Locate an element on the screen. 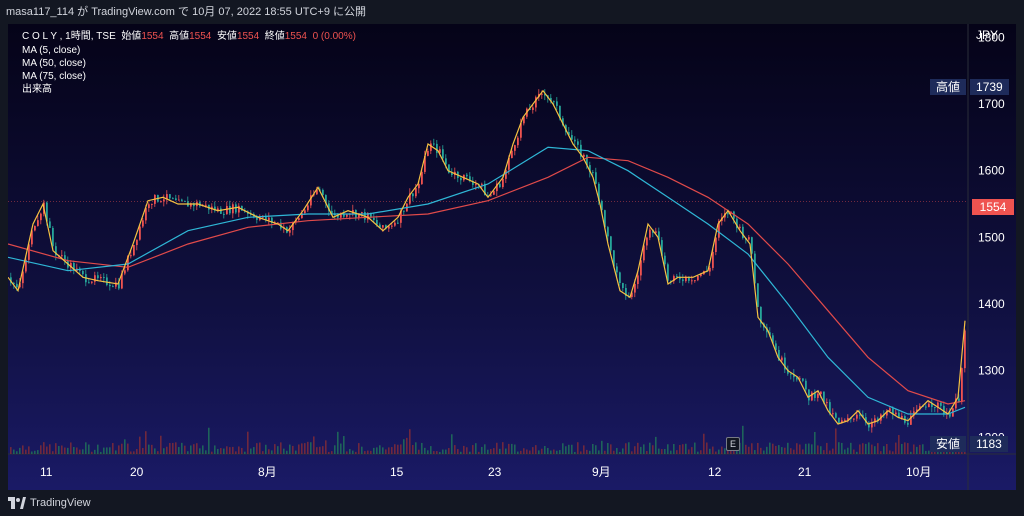  legend-open-label: 始値 is located at coordinates (131, 36).